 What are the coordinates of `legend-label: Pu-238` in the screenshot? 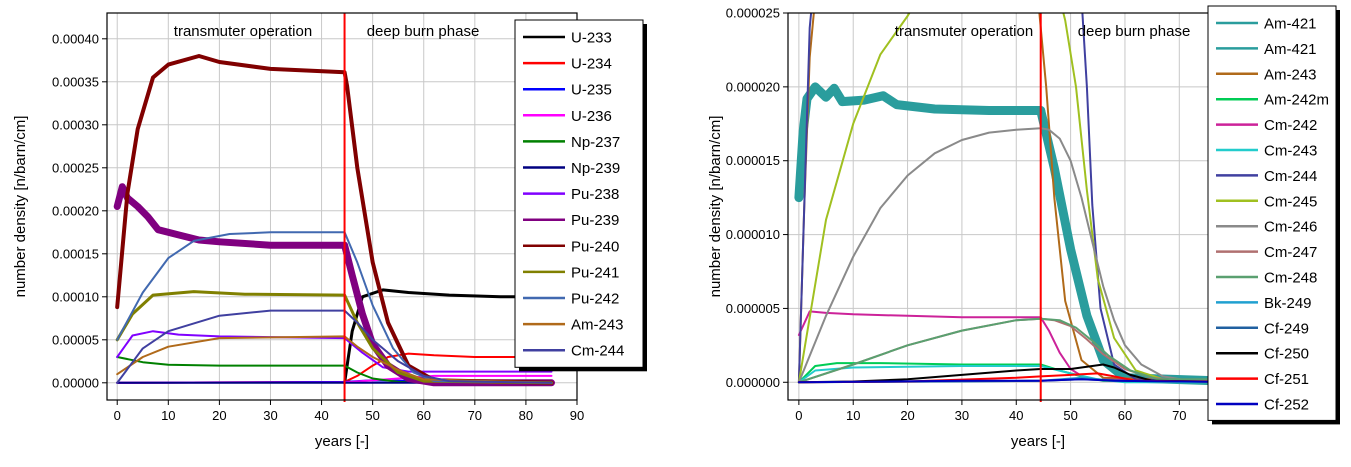 It's located at (595, 194).